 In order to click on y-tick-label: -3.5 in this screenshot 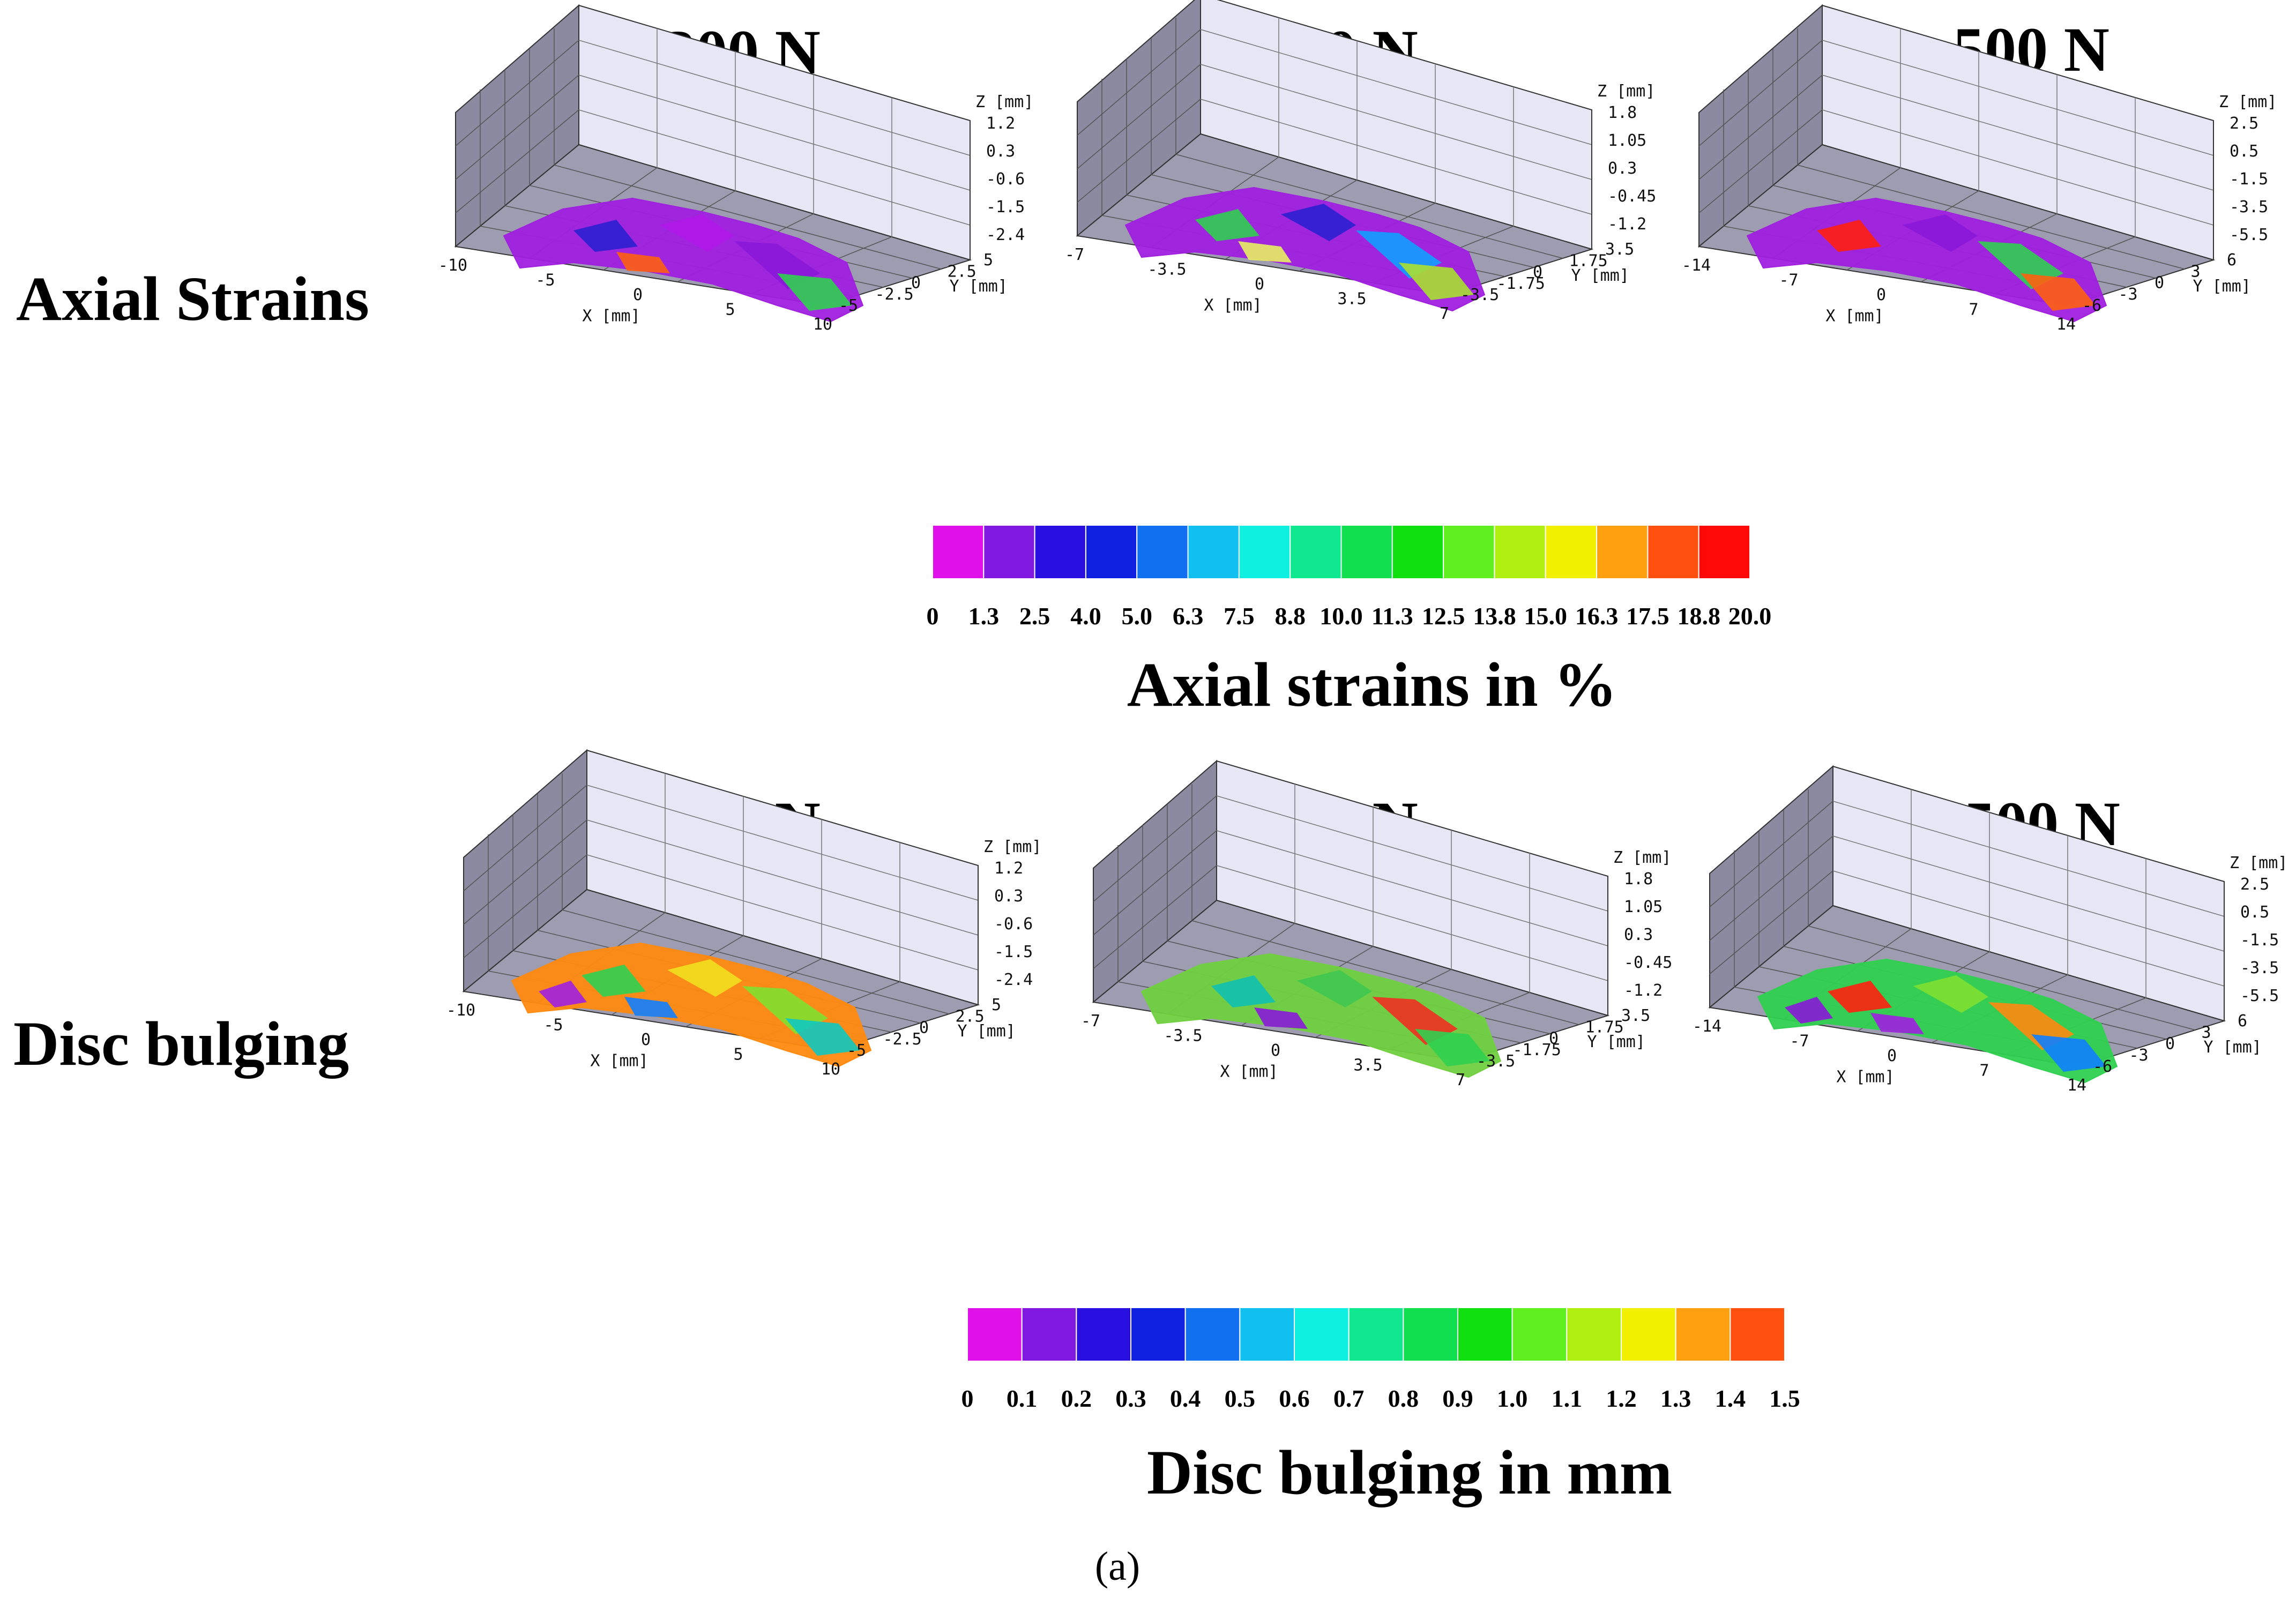, I will do `click(1496, 1061)`.